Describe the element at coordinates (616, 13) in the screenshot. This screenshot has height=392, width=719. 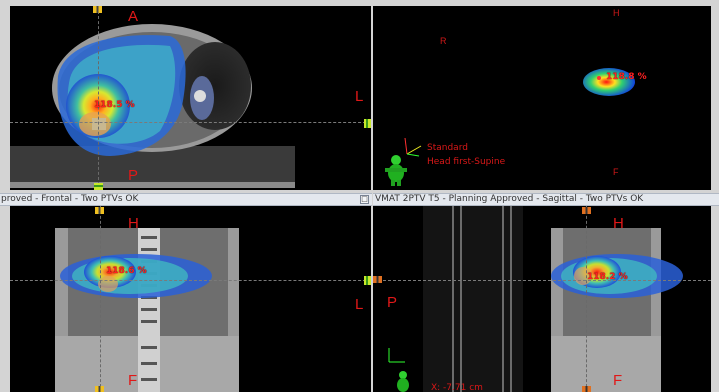
I see `model-orientation-head: H` at that location.